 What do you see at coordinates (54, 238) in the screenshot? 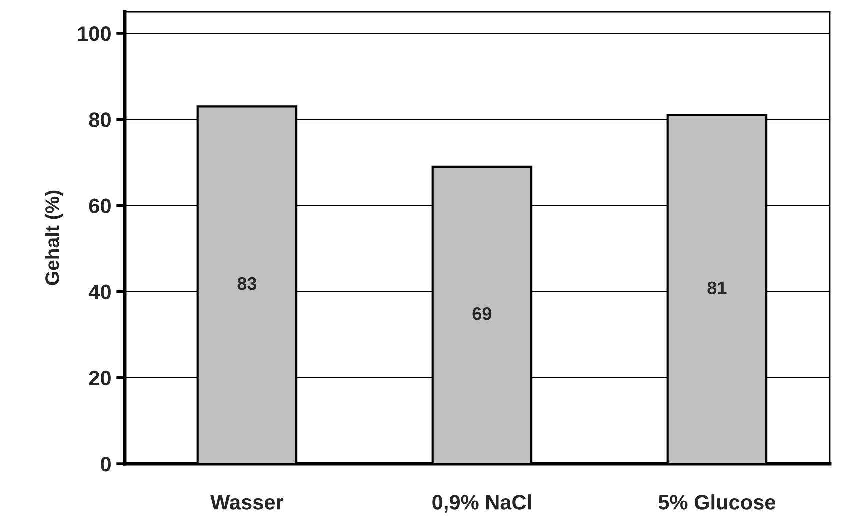
I see `y-axis-title: Gehalt (%)` at bounding box center [54, 238].